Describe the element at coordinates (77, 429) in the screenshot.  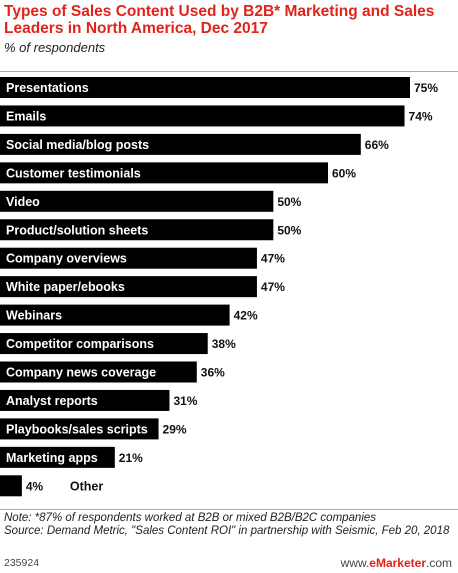
I see `category-label-playbooks-sales-scripts: Playbooks/sales scripts` at that location.